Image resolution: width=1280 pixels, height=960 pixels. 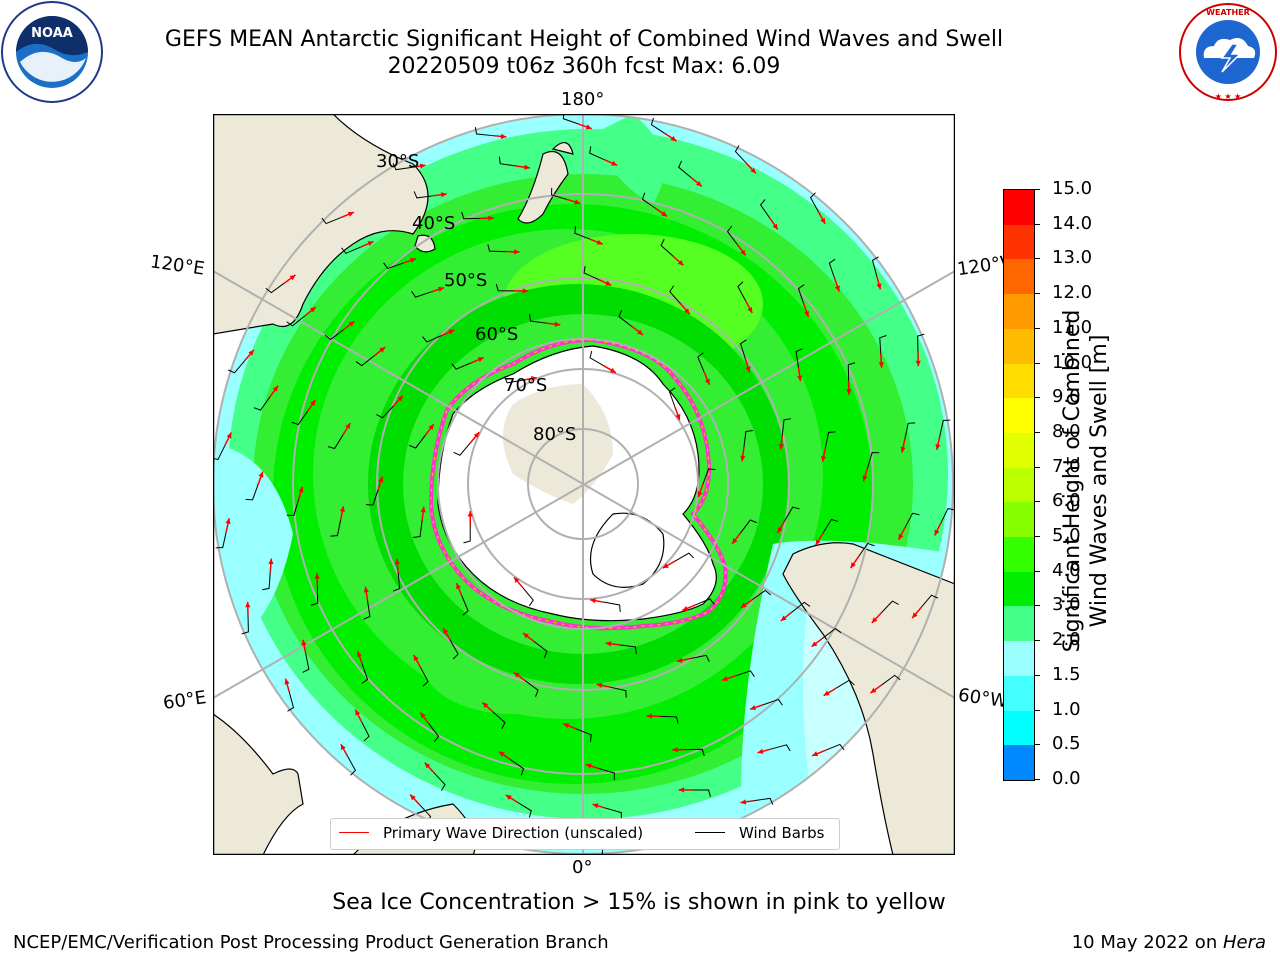 What do you see at coordinates (1066, 431) in the screenshot?
I see `colorbar-tick-label: 8.0` at bounding box center [1066, 431].